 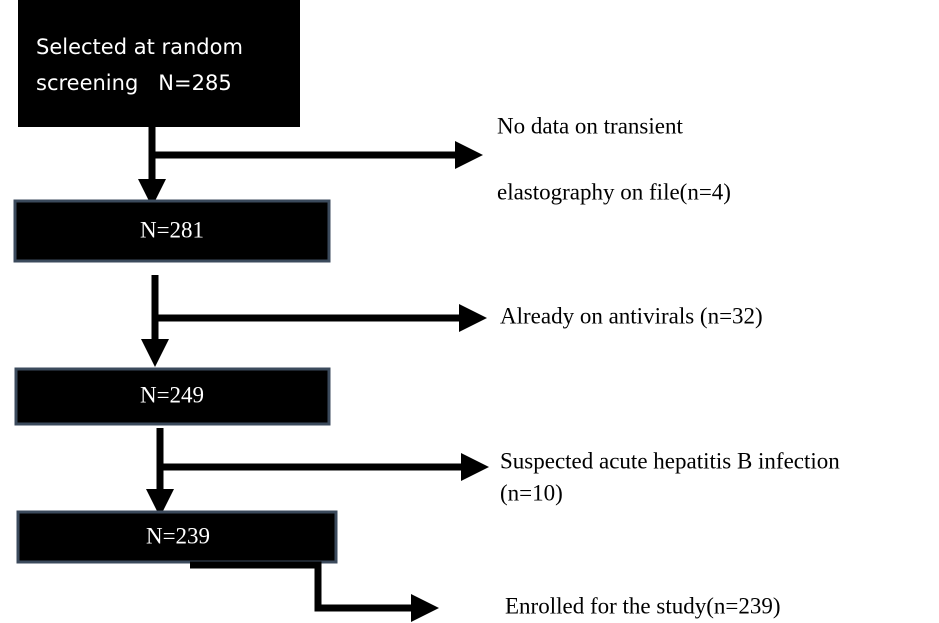 I want to click on exclusion-label: (n=10), so click(x=531, y=492).